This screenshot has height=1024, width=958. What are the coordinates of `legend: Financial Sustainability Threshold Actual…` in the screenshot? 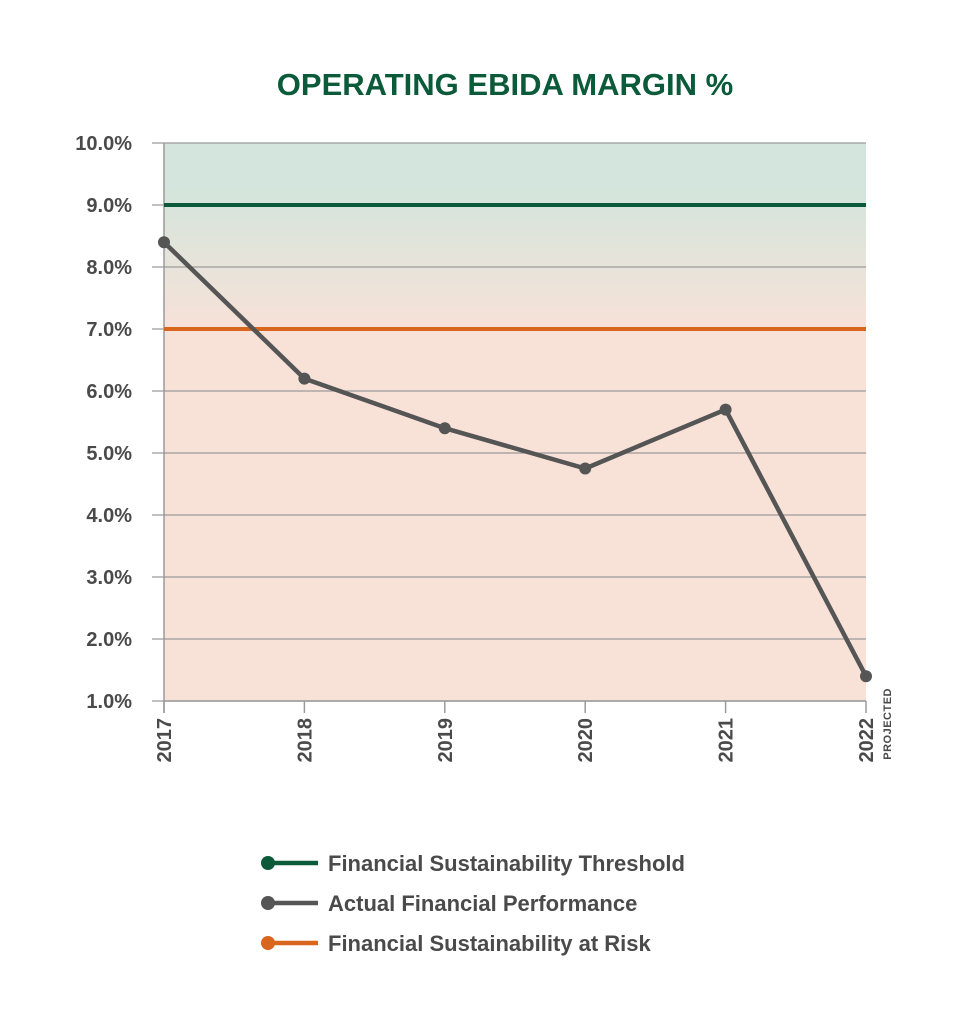 It's located at (473, 903).